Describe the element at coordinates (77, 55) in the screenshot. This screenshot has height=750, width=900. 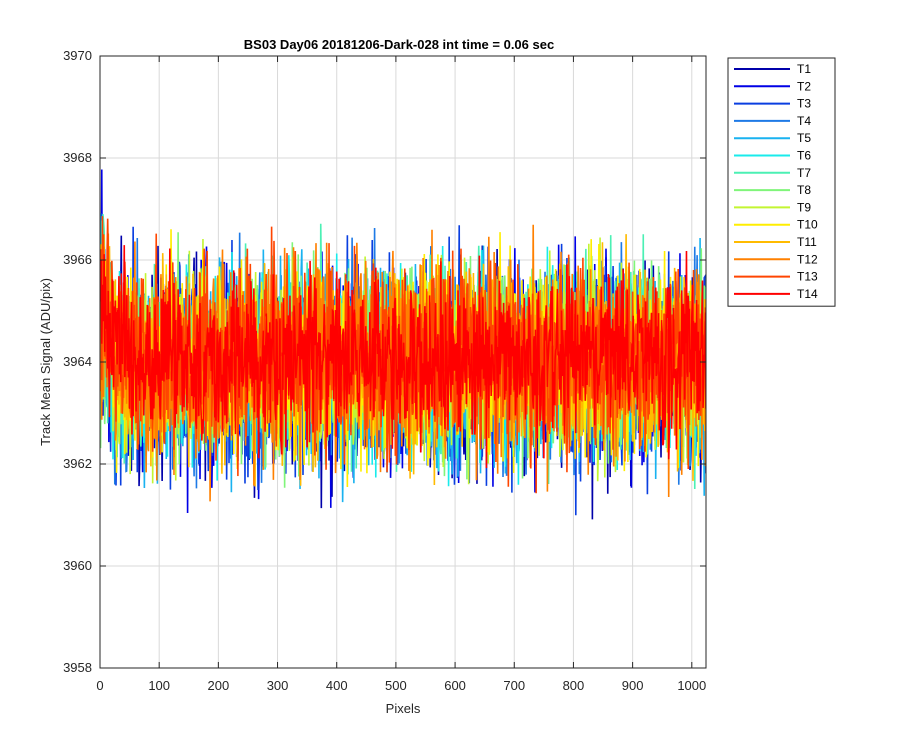
I see `y-tick-label: 3970` at that location.